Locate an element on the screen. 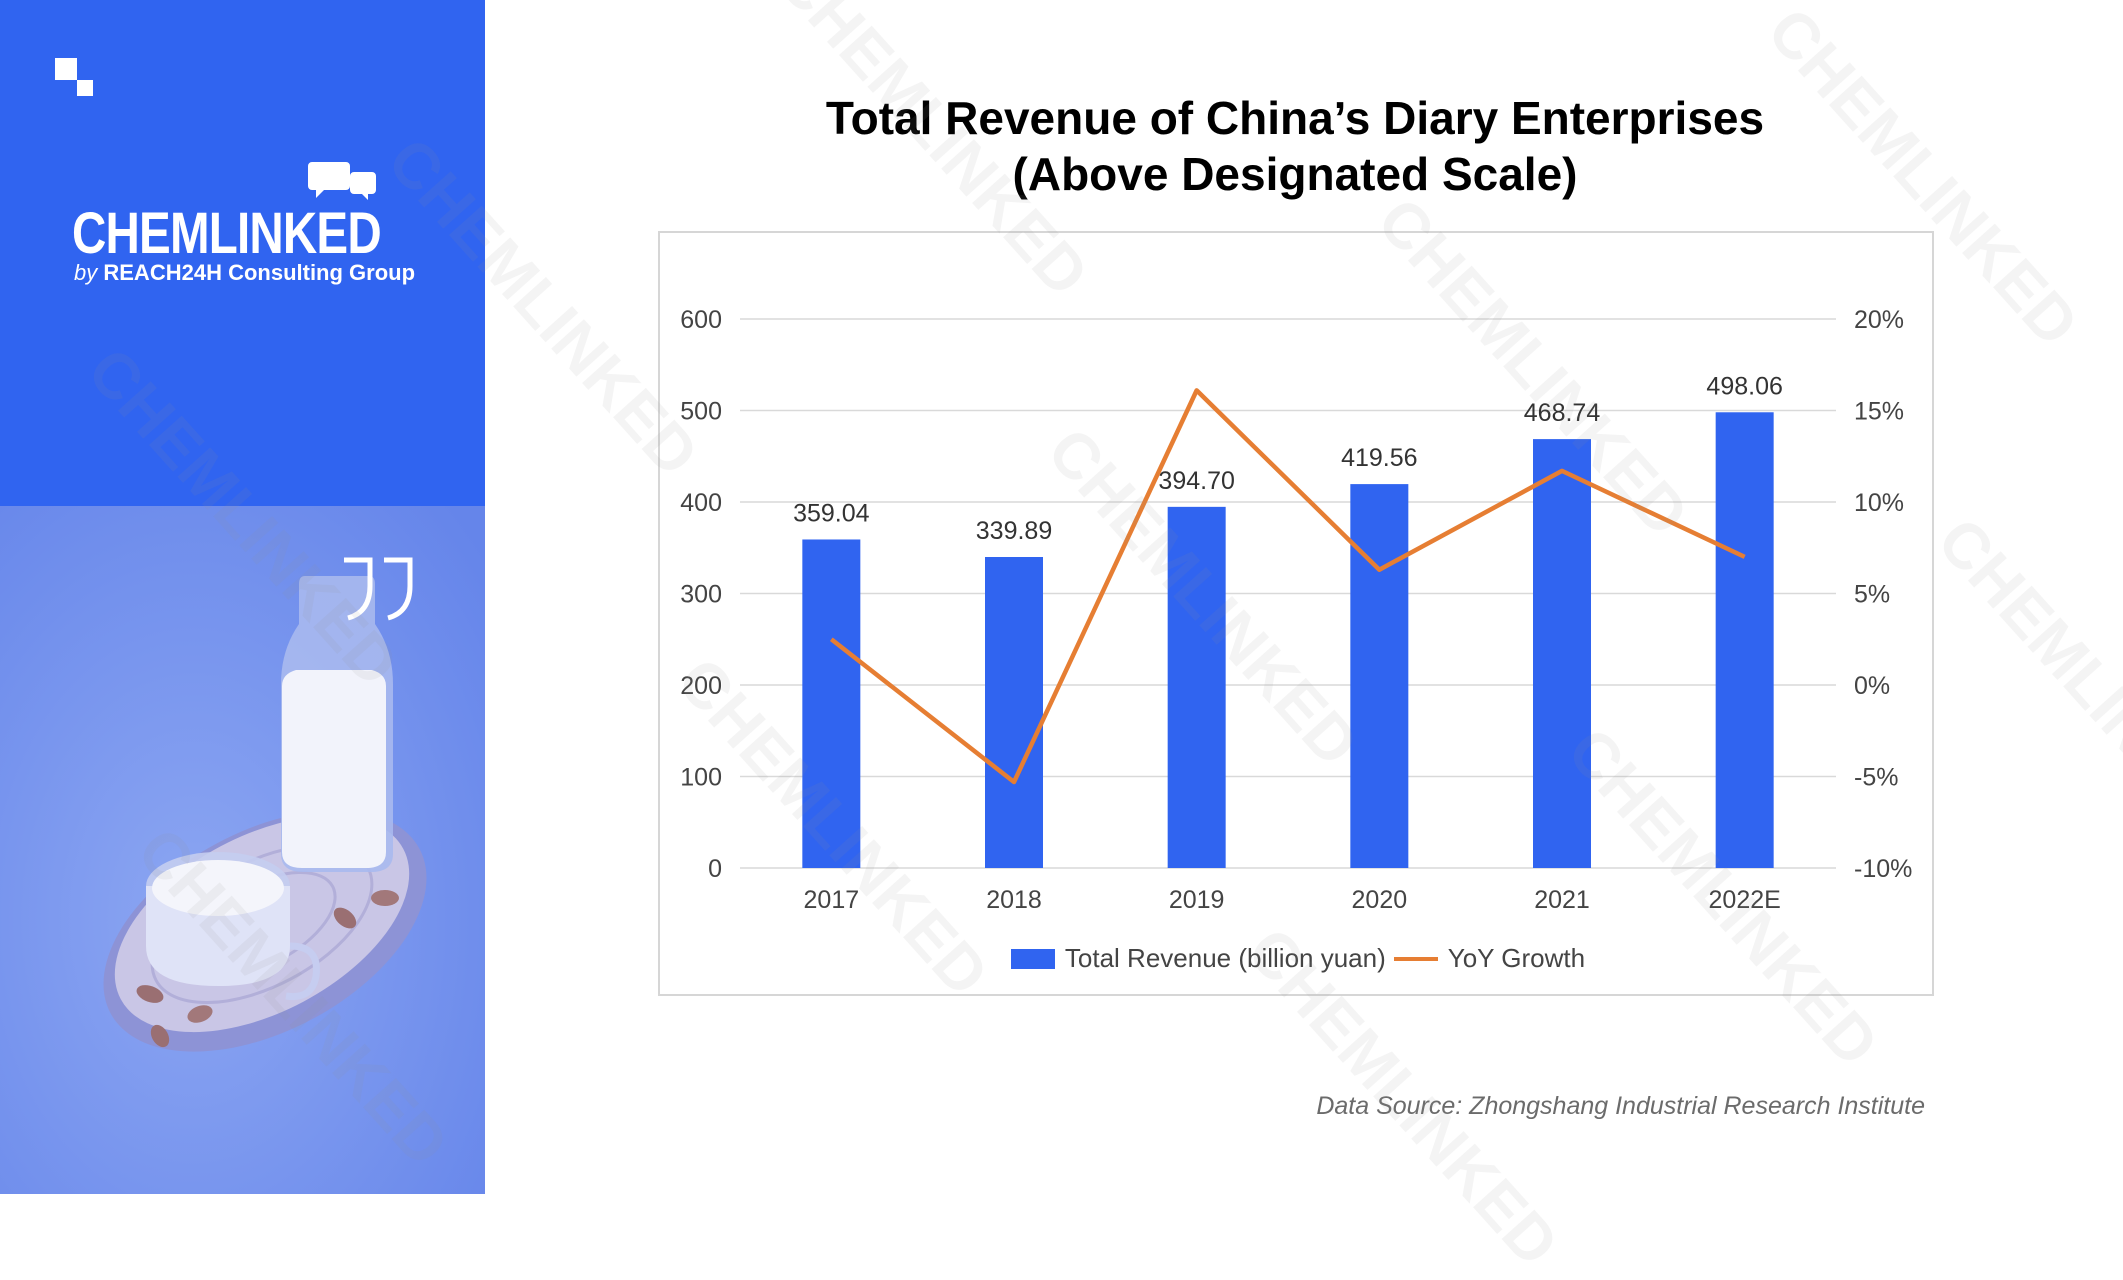  y-right-tick-label: 20% is located at coordinates (1879, 320).